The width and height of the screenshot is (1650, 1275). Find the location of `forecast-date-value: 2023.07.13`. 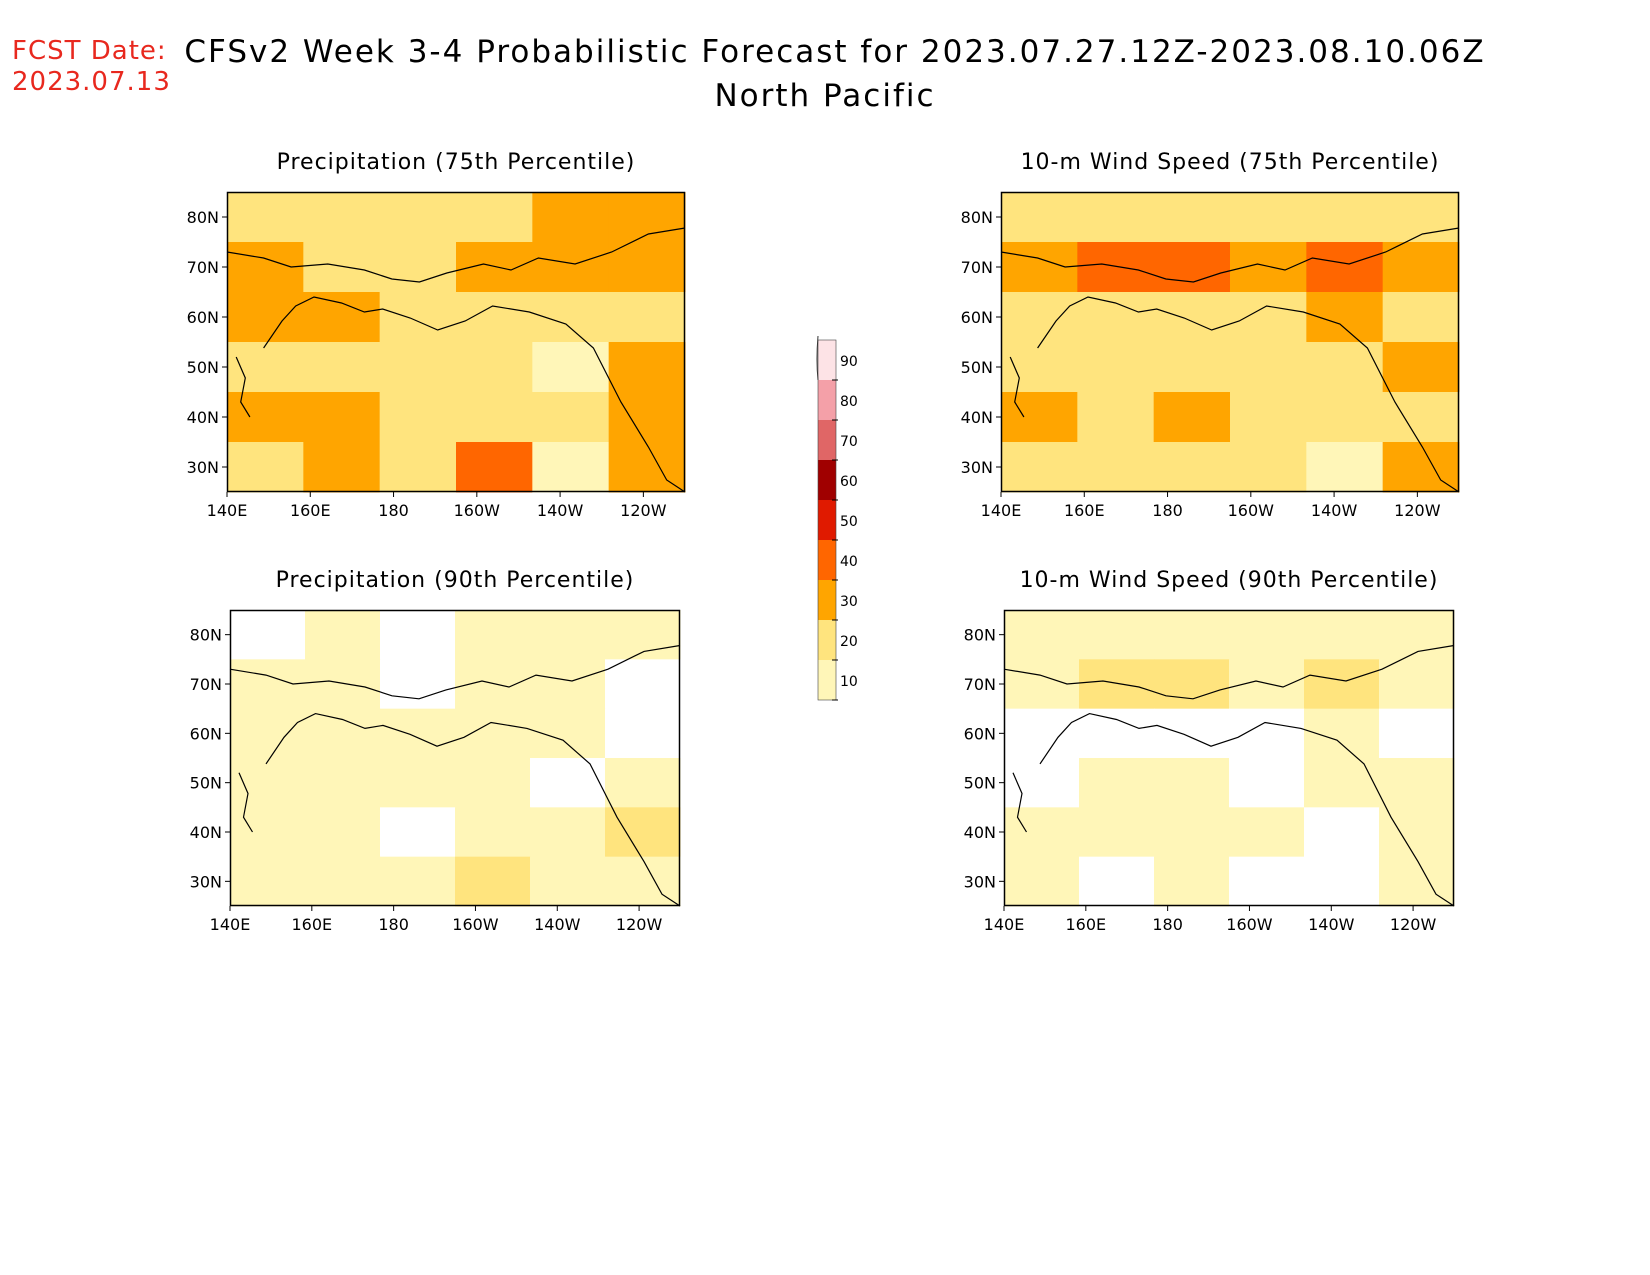

forecast-date-value: 2023.07.13 is located at coordinates (91, 82).